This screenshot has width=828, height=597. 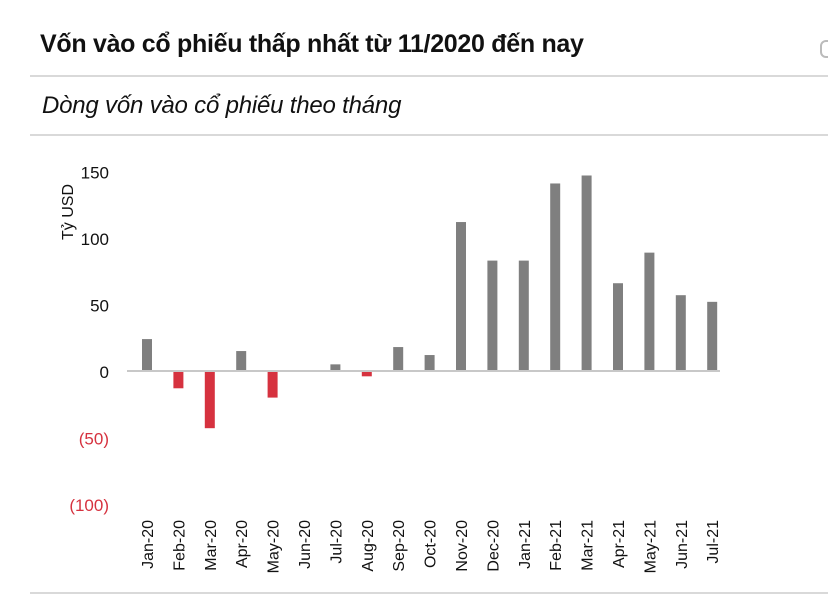 What do you see at coordinates (104, 372) in the screenshot?
I see `y-tick-label: 0` at bounding box center [104, 372].